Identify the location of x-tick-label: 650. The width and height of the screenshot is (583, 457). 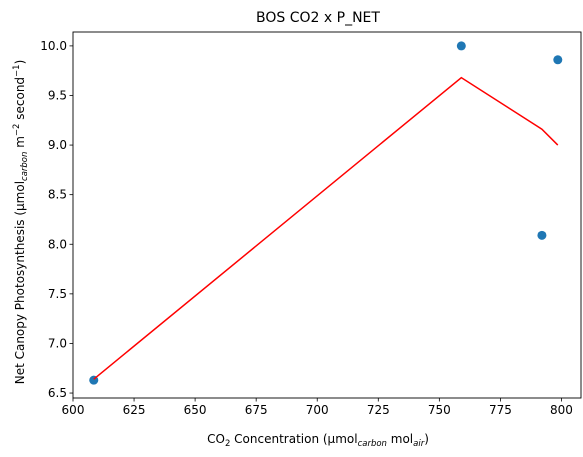
(195, 410).